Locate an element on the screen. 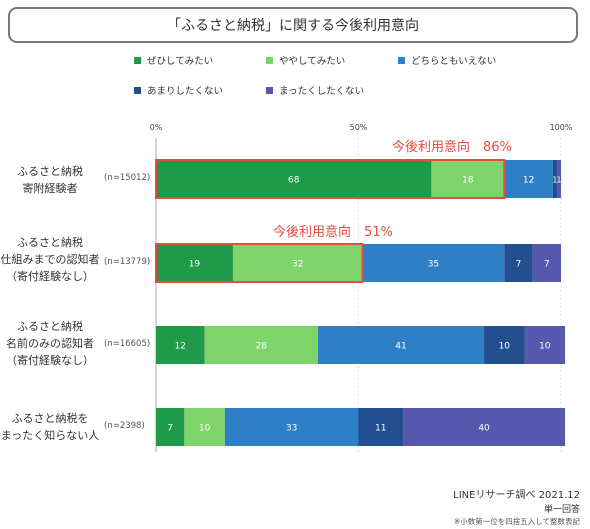 The height and width of the screenshot is (529, 590). bar-value-label: 40 is located at coordinates (484, 429).